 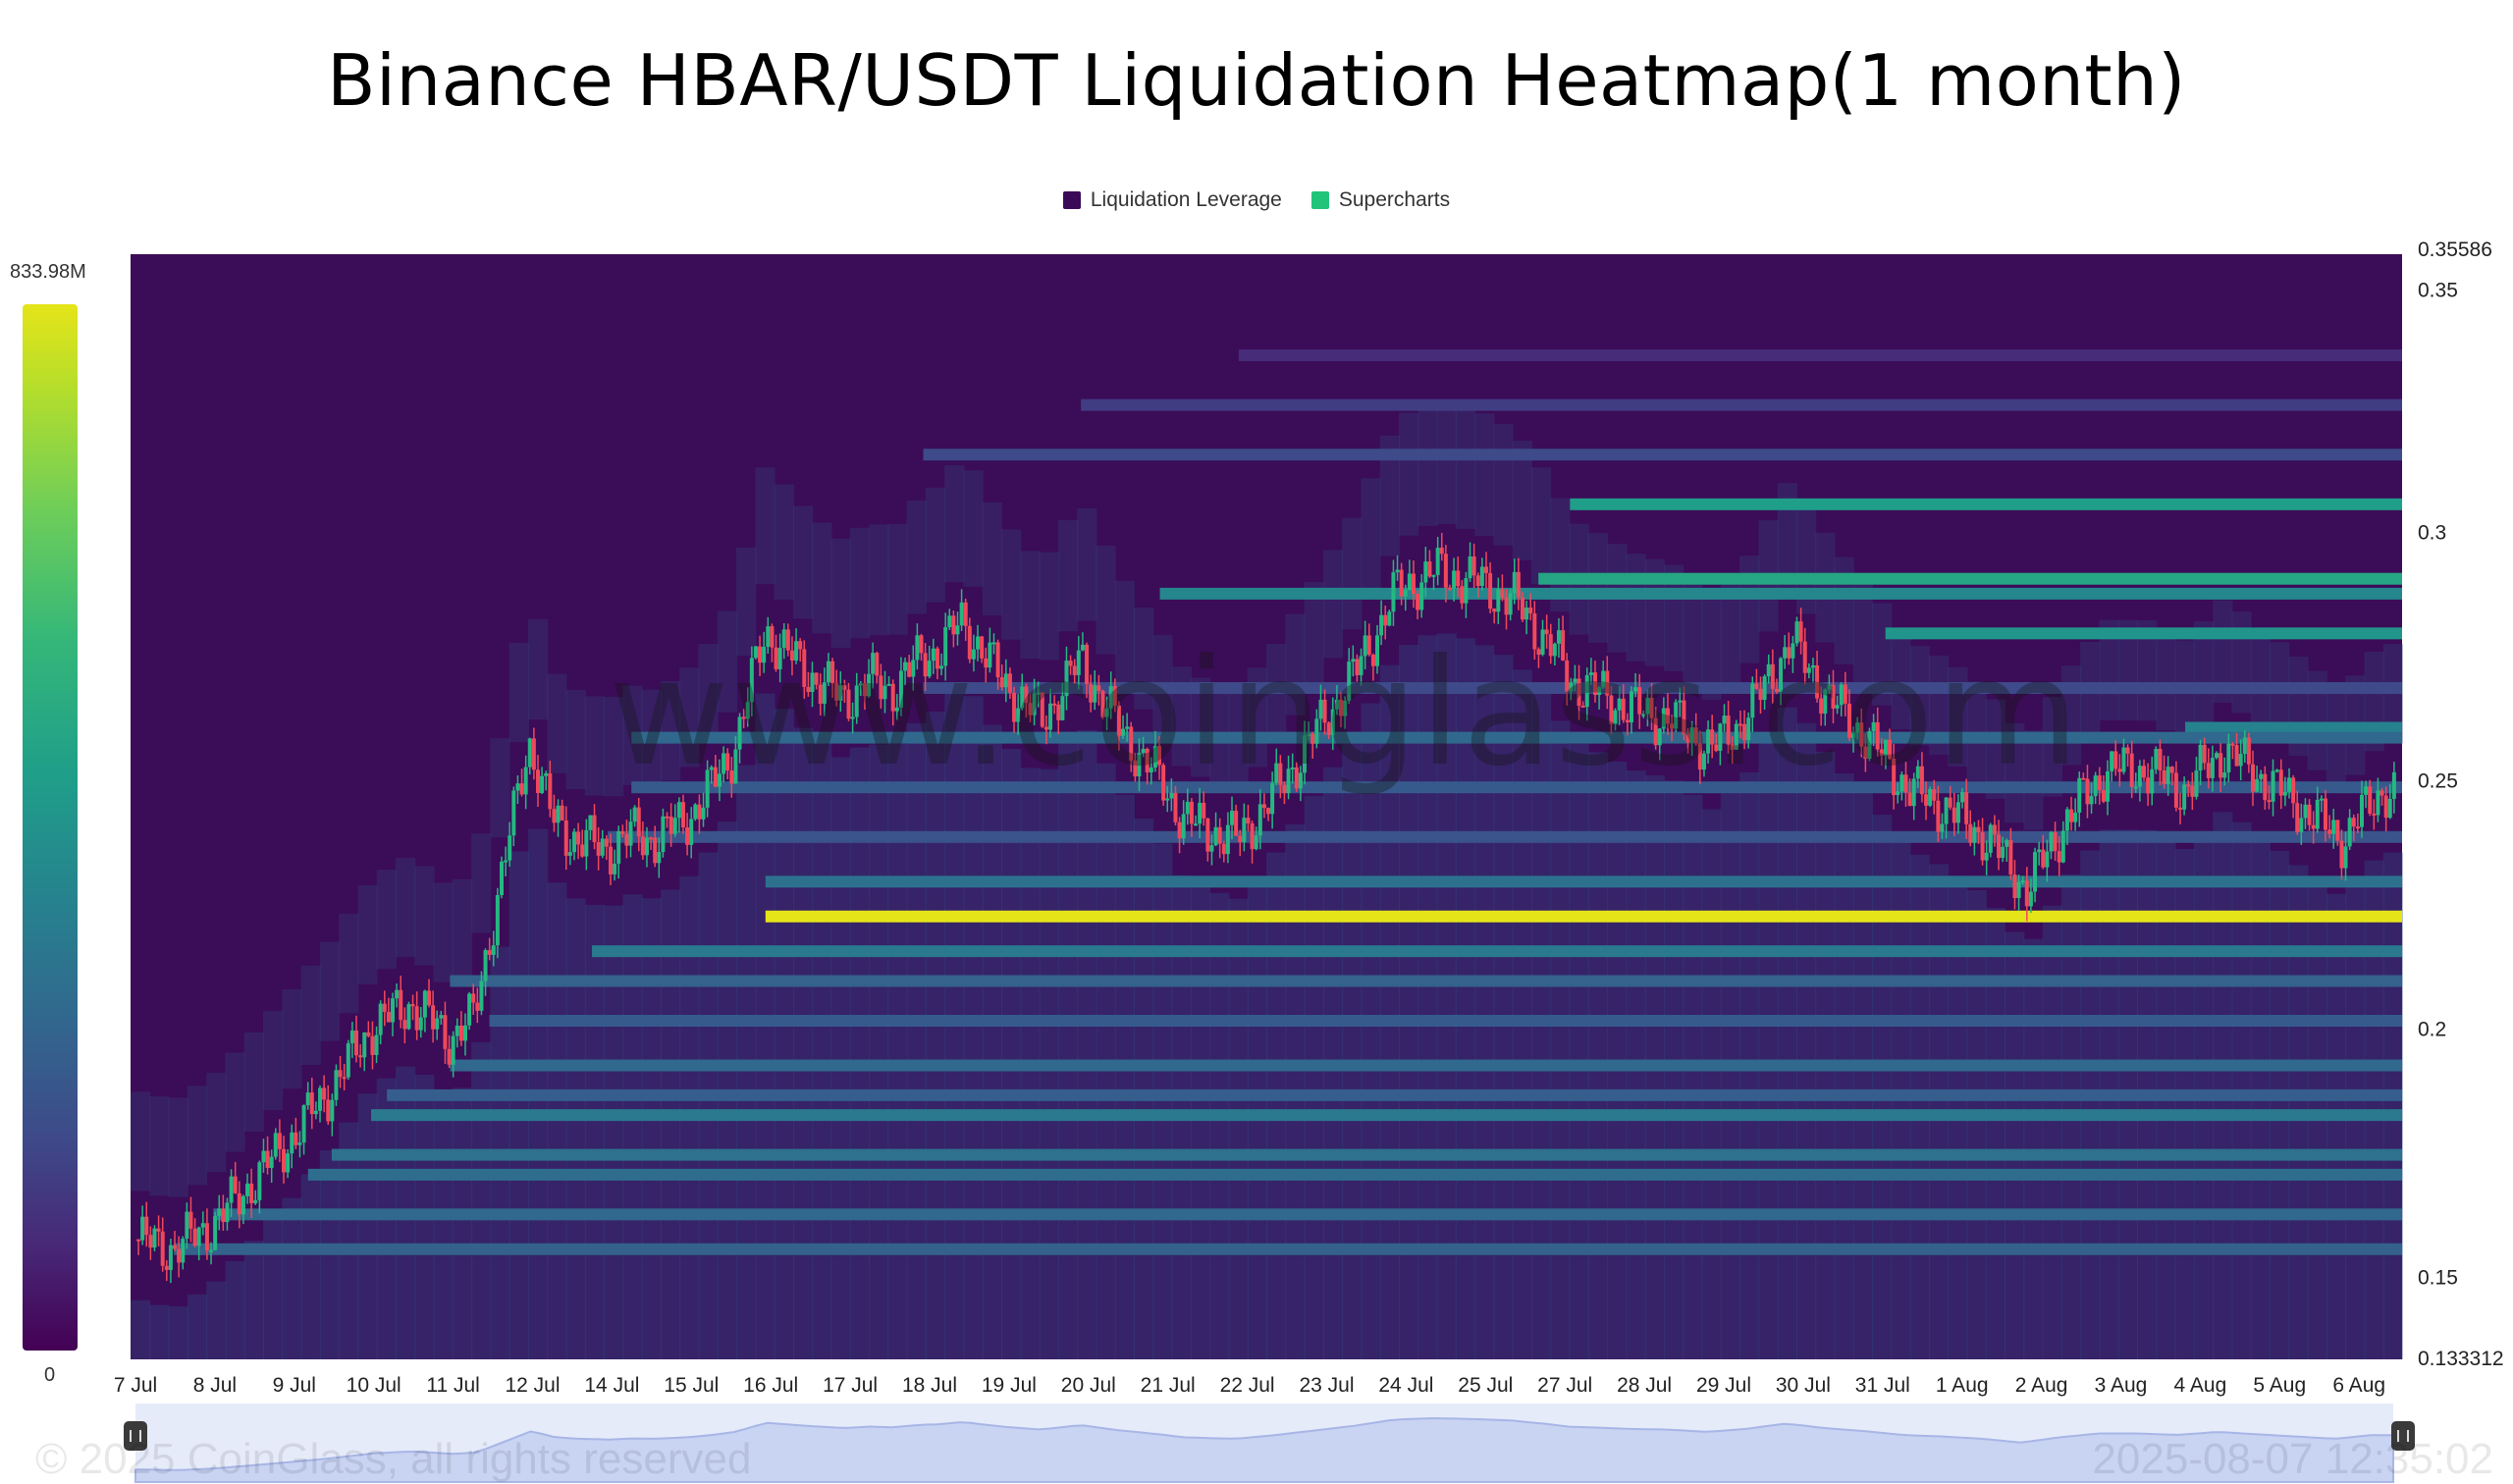 I want to click on x-tick-label: 9 Jul, so click(x=294, y=1385).